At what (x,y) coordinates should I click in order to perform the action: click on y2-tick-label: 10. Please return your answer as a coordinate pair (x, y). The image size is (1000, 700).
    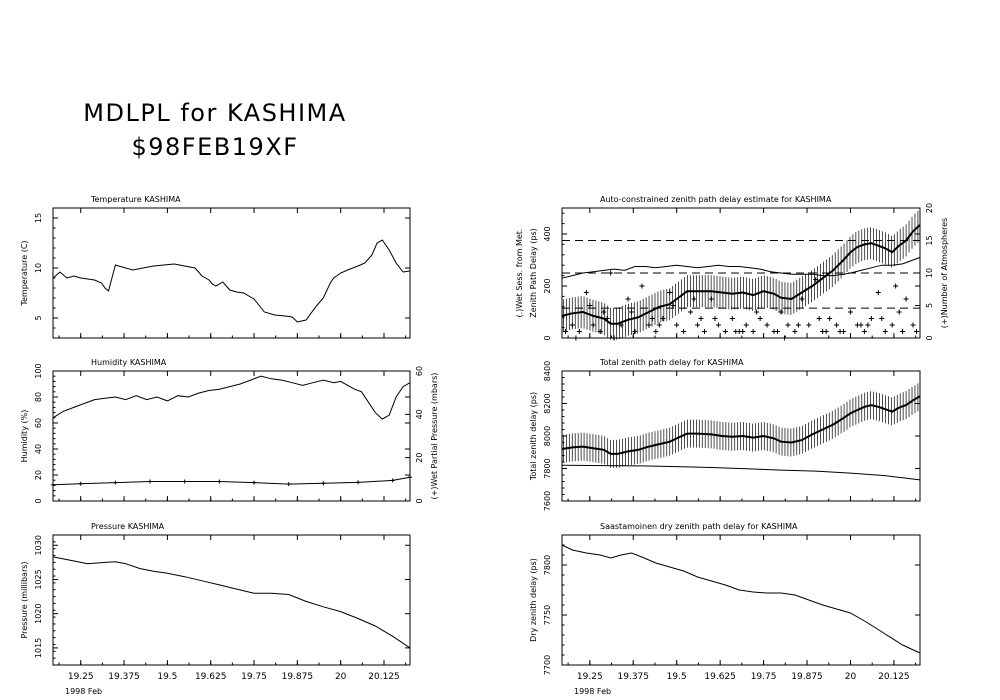
    Looking at the image, I should click on (929, 273).